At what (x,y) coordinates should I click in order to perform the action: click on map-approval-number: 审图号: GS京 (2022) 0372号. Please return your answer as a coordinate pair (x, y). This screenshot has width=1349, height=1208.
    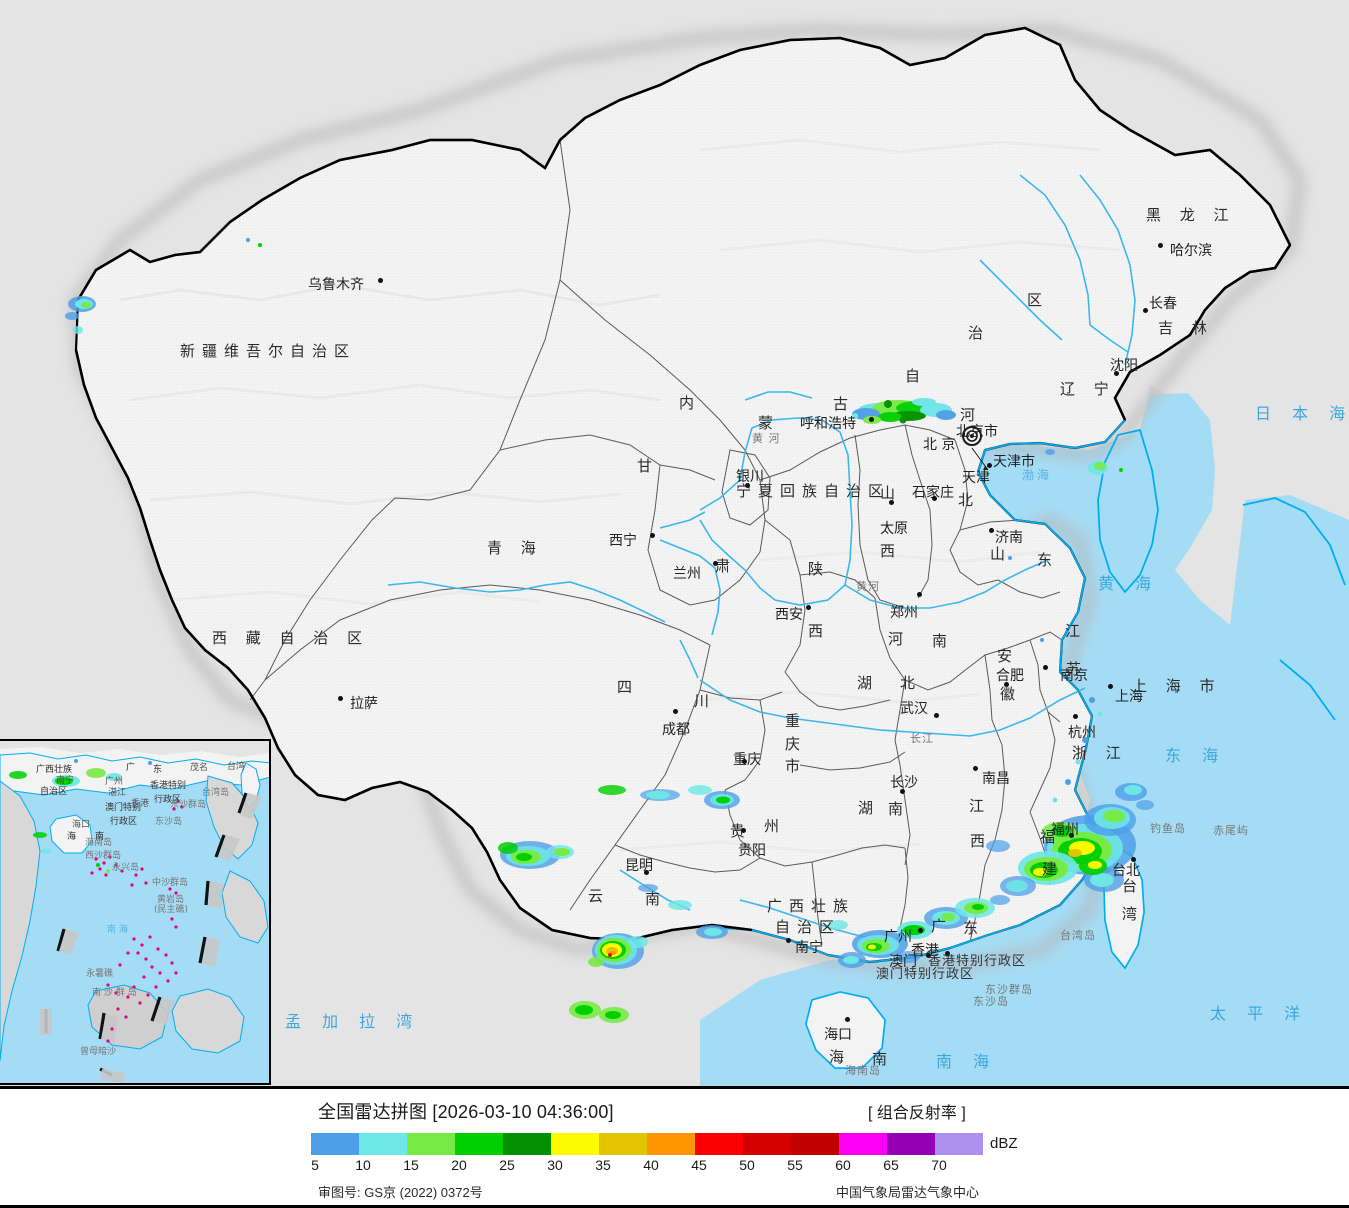
    Looking at the image, I should click on (400, 1192).